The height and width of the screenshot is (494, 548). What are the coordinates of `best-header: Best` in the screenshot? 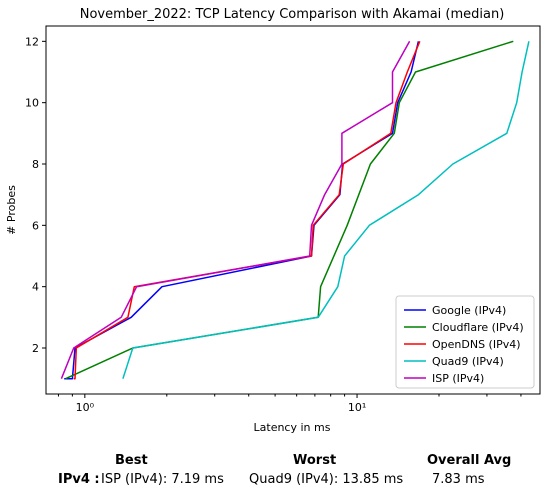 It's located at (131, 460).